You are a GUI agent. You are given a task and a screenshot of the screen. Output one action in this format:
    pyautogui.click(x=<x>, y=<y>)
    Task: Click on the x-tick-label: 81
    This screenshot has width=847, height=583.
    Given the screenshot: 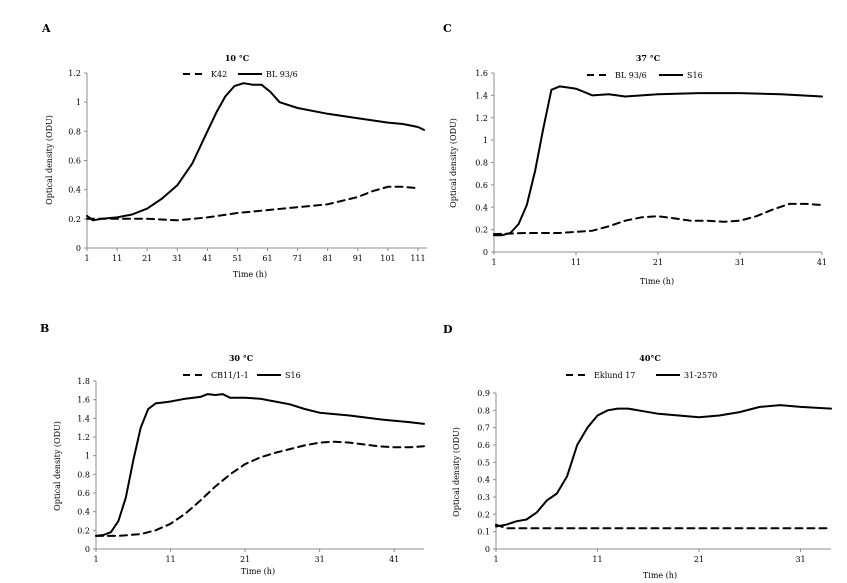 What is the action you would take?
    pyautogui.click(x=328, y=258)
    